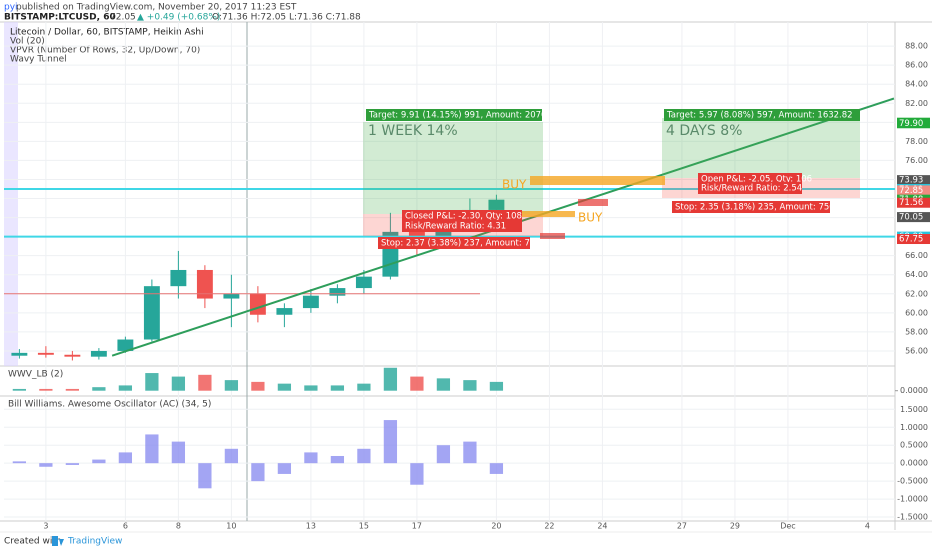 Image resolution: width=932 pixels, height=550 pixels. What do you see at coordinates (496, 526) in the screenshot?
I see `x-tick-label: 20` at bounding box center [496, 526].